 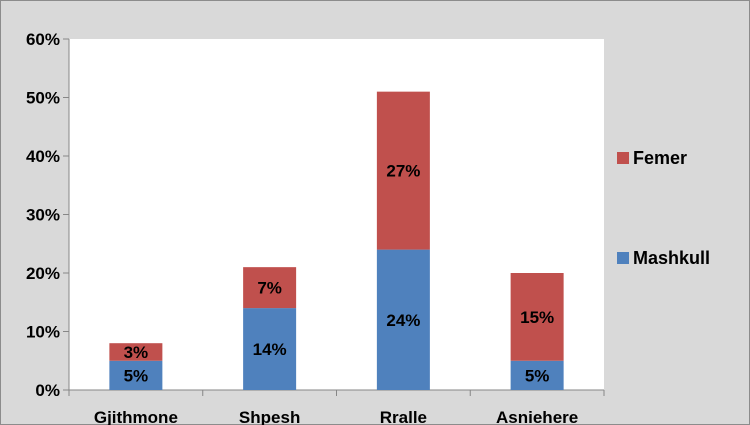 I want to click on y-tick-label: 20%, so click(x=43, y=273).